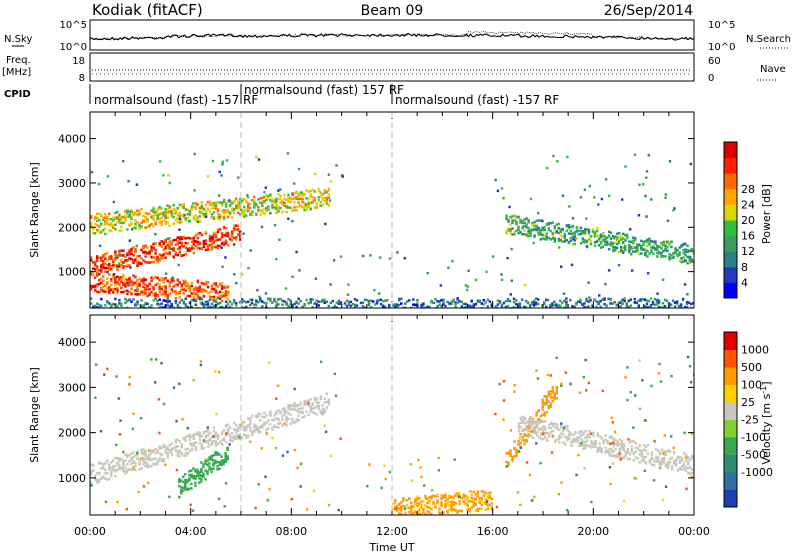 This screenshot has height=554, width=800. What do you see at coordinates (730, 220) in the screenshot?
I see `colorbar-frame` at bounding box center [730, 220].